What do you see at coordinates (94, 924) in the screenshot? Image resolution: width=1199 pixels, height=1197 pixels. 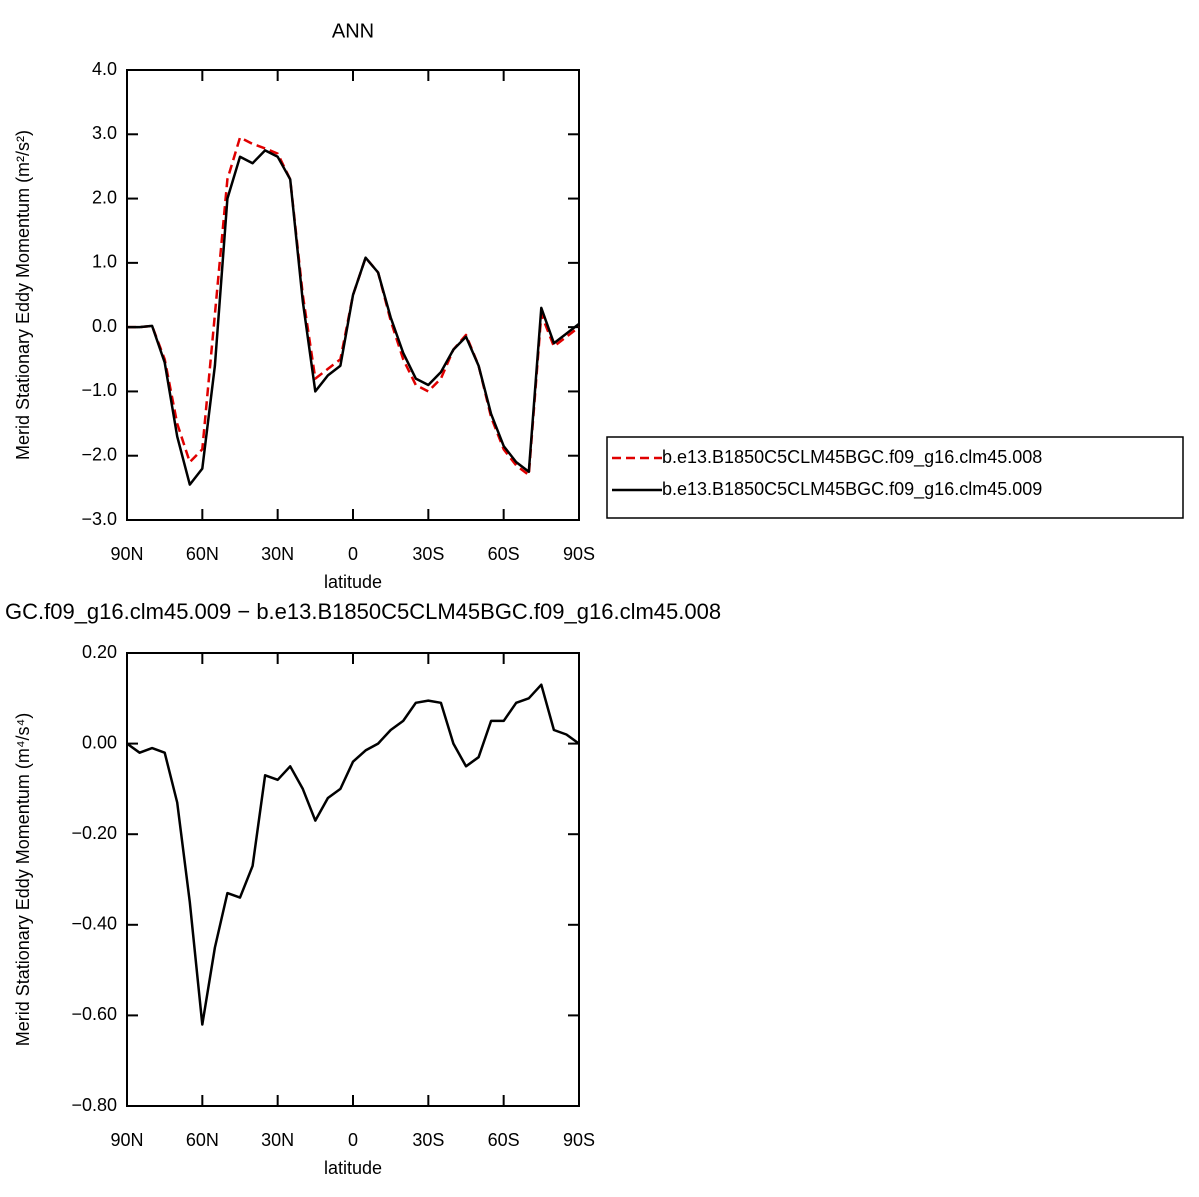 I see `y-tick-label: −0.40` at bounding box center [94, 924].